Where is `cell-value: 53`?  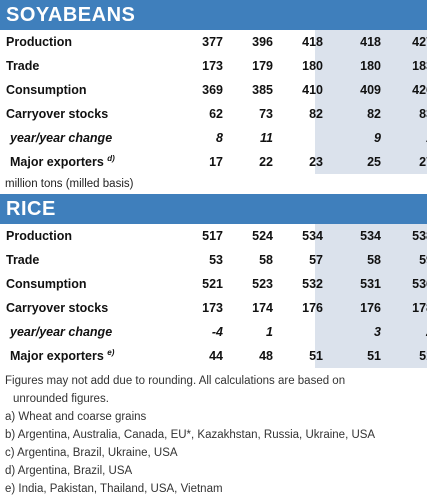
cell-value: 53 is located at coordinates (216, 260).